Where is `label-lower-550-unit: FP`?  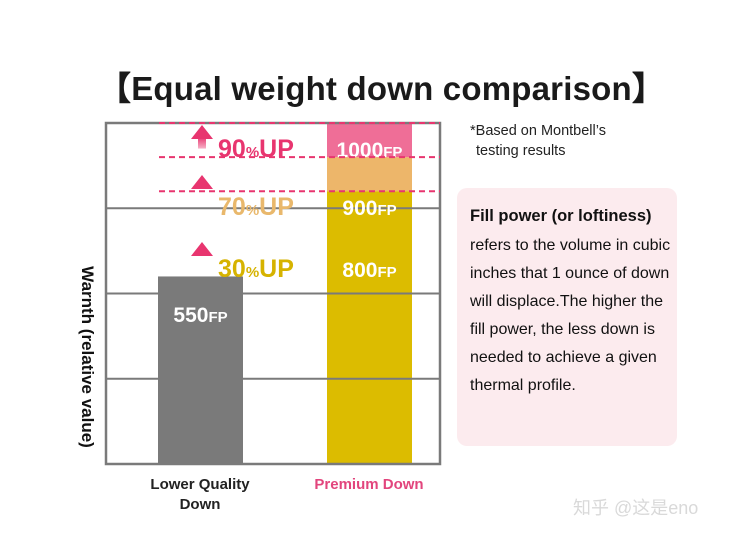
label-lower-550-unit: FP is located at coordinates (217, 317).